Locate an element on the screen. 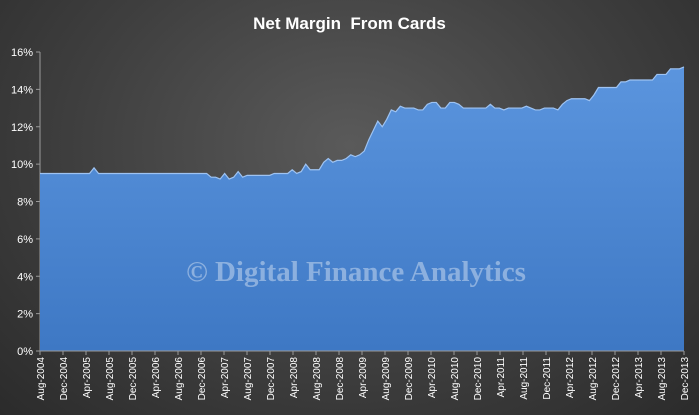 The image size is (699, 415). x-tick-label: Aug-2010 is located at coordinates (455, 379).